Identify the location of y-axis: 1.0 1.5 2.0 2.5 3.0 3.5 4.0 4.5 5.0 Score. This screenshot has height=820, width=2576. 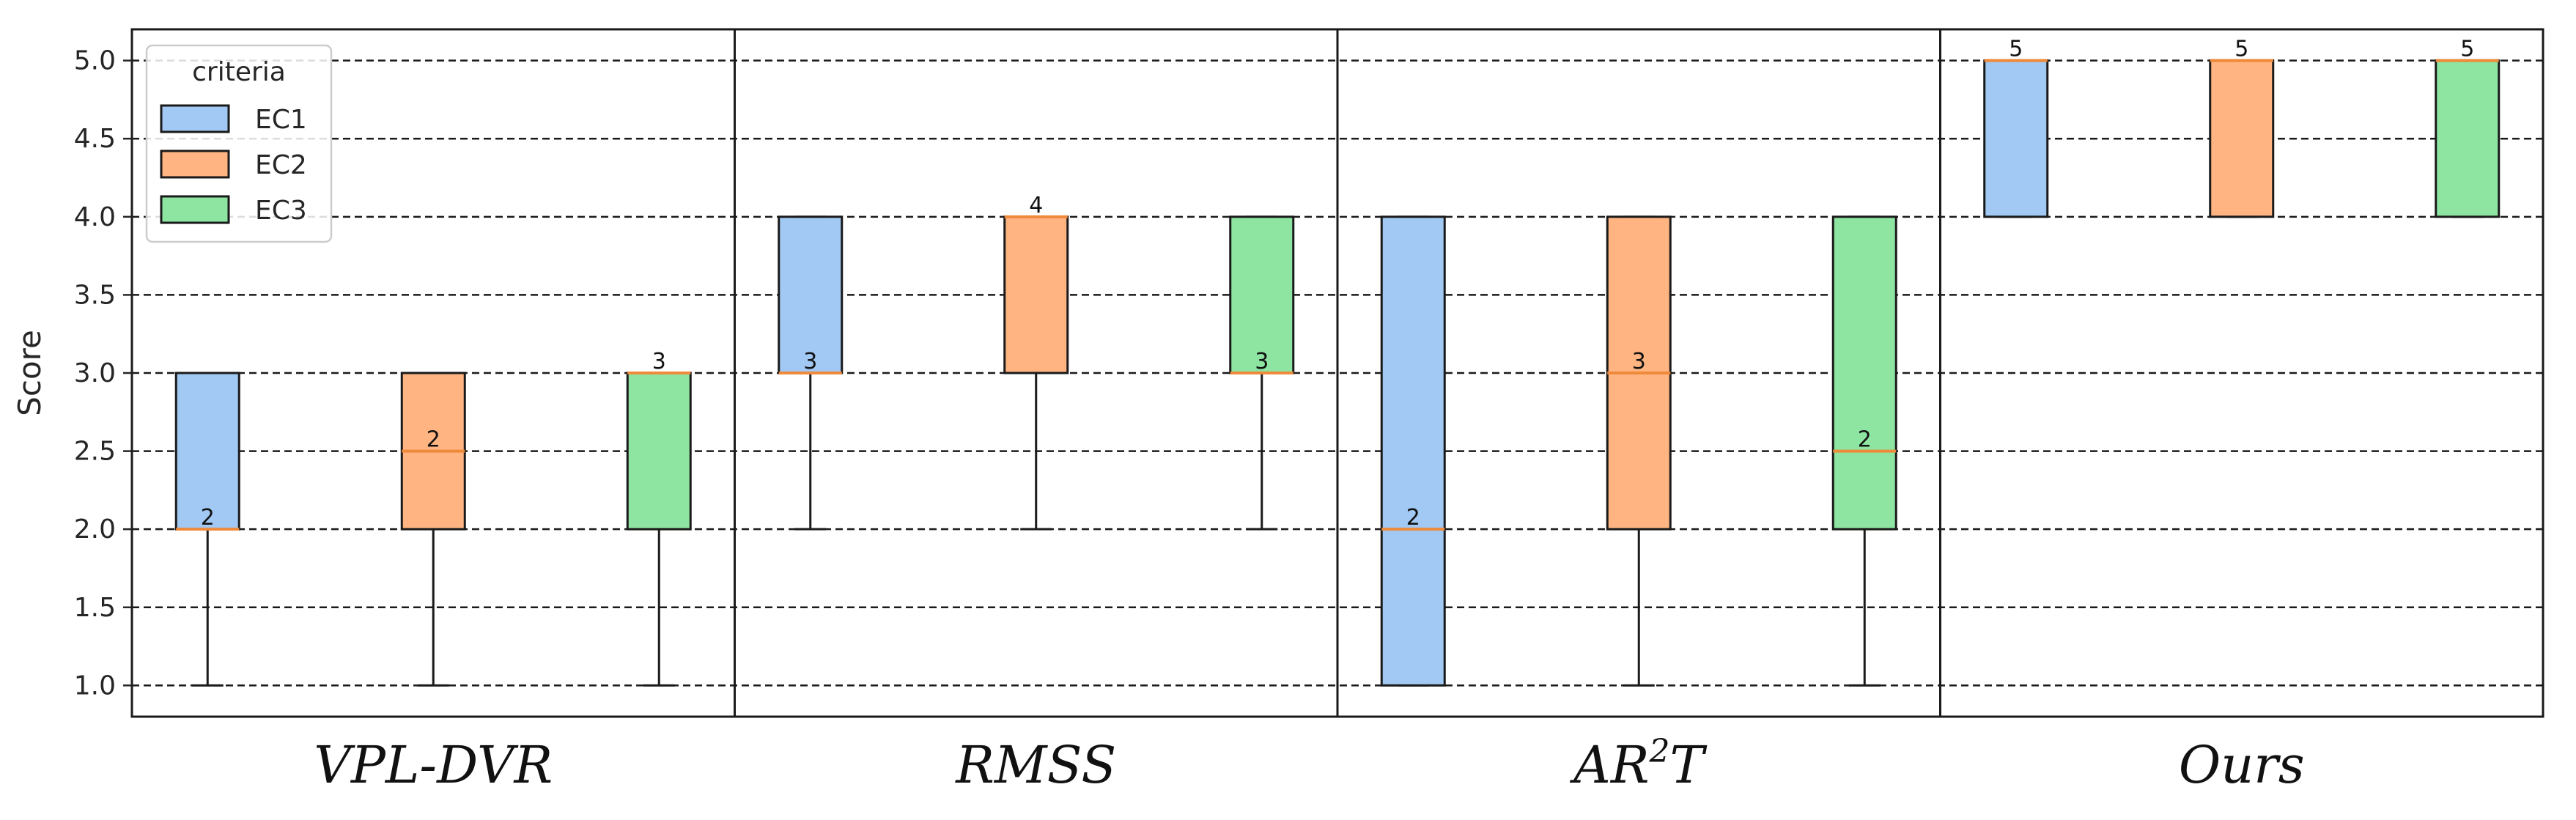
(72, 373).